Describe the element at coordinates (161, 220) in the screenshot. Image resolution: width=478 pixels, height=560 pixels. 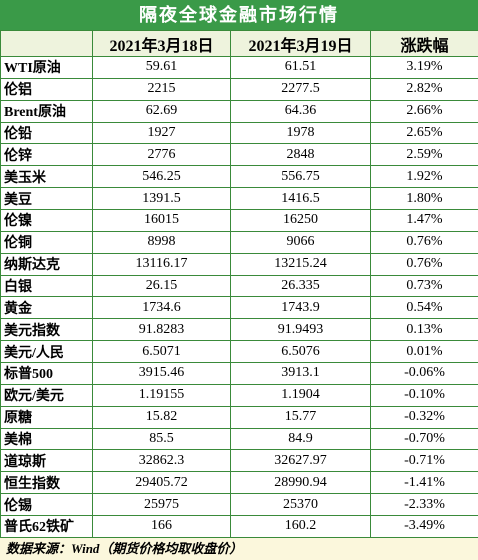
I see `cell: 16015` at that location.